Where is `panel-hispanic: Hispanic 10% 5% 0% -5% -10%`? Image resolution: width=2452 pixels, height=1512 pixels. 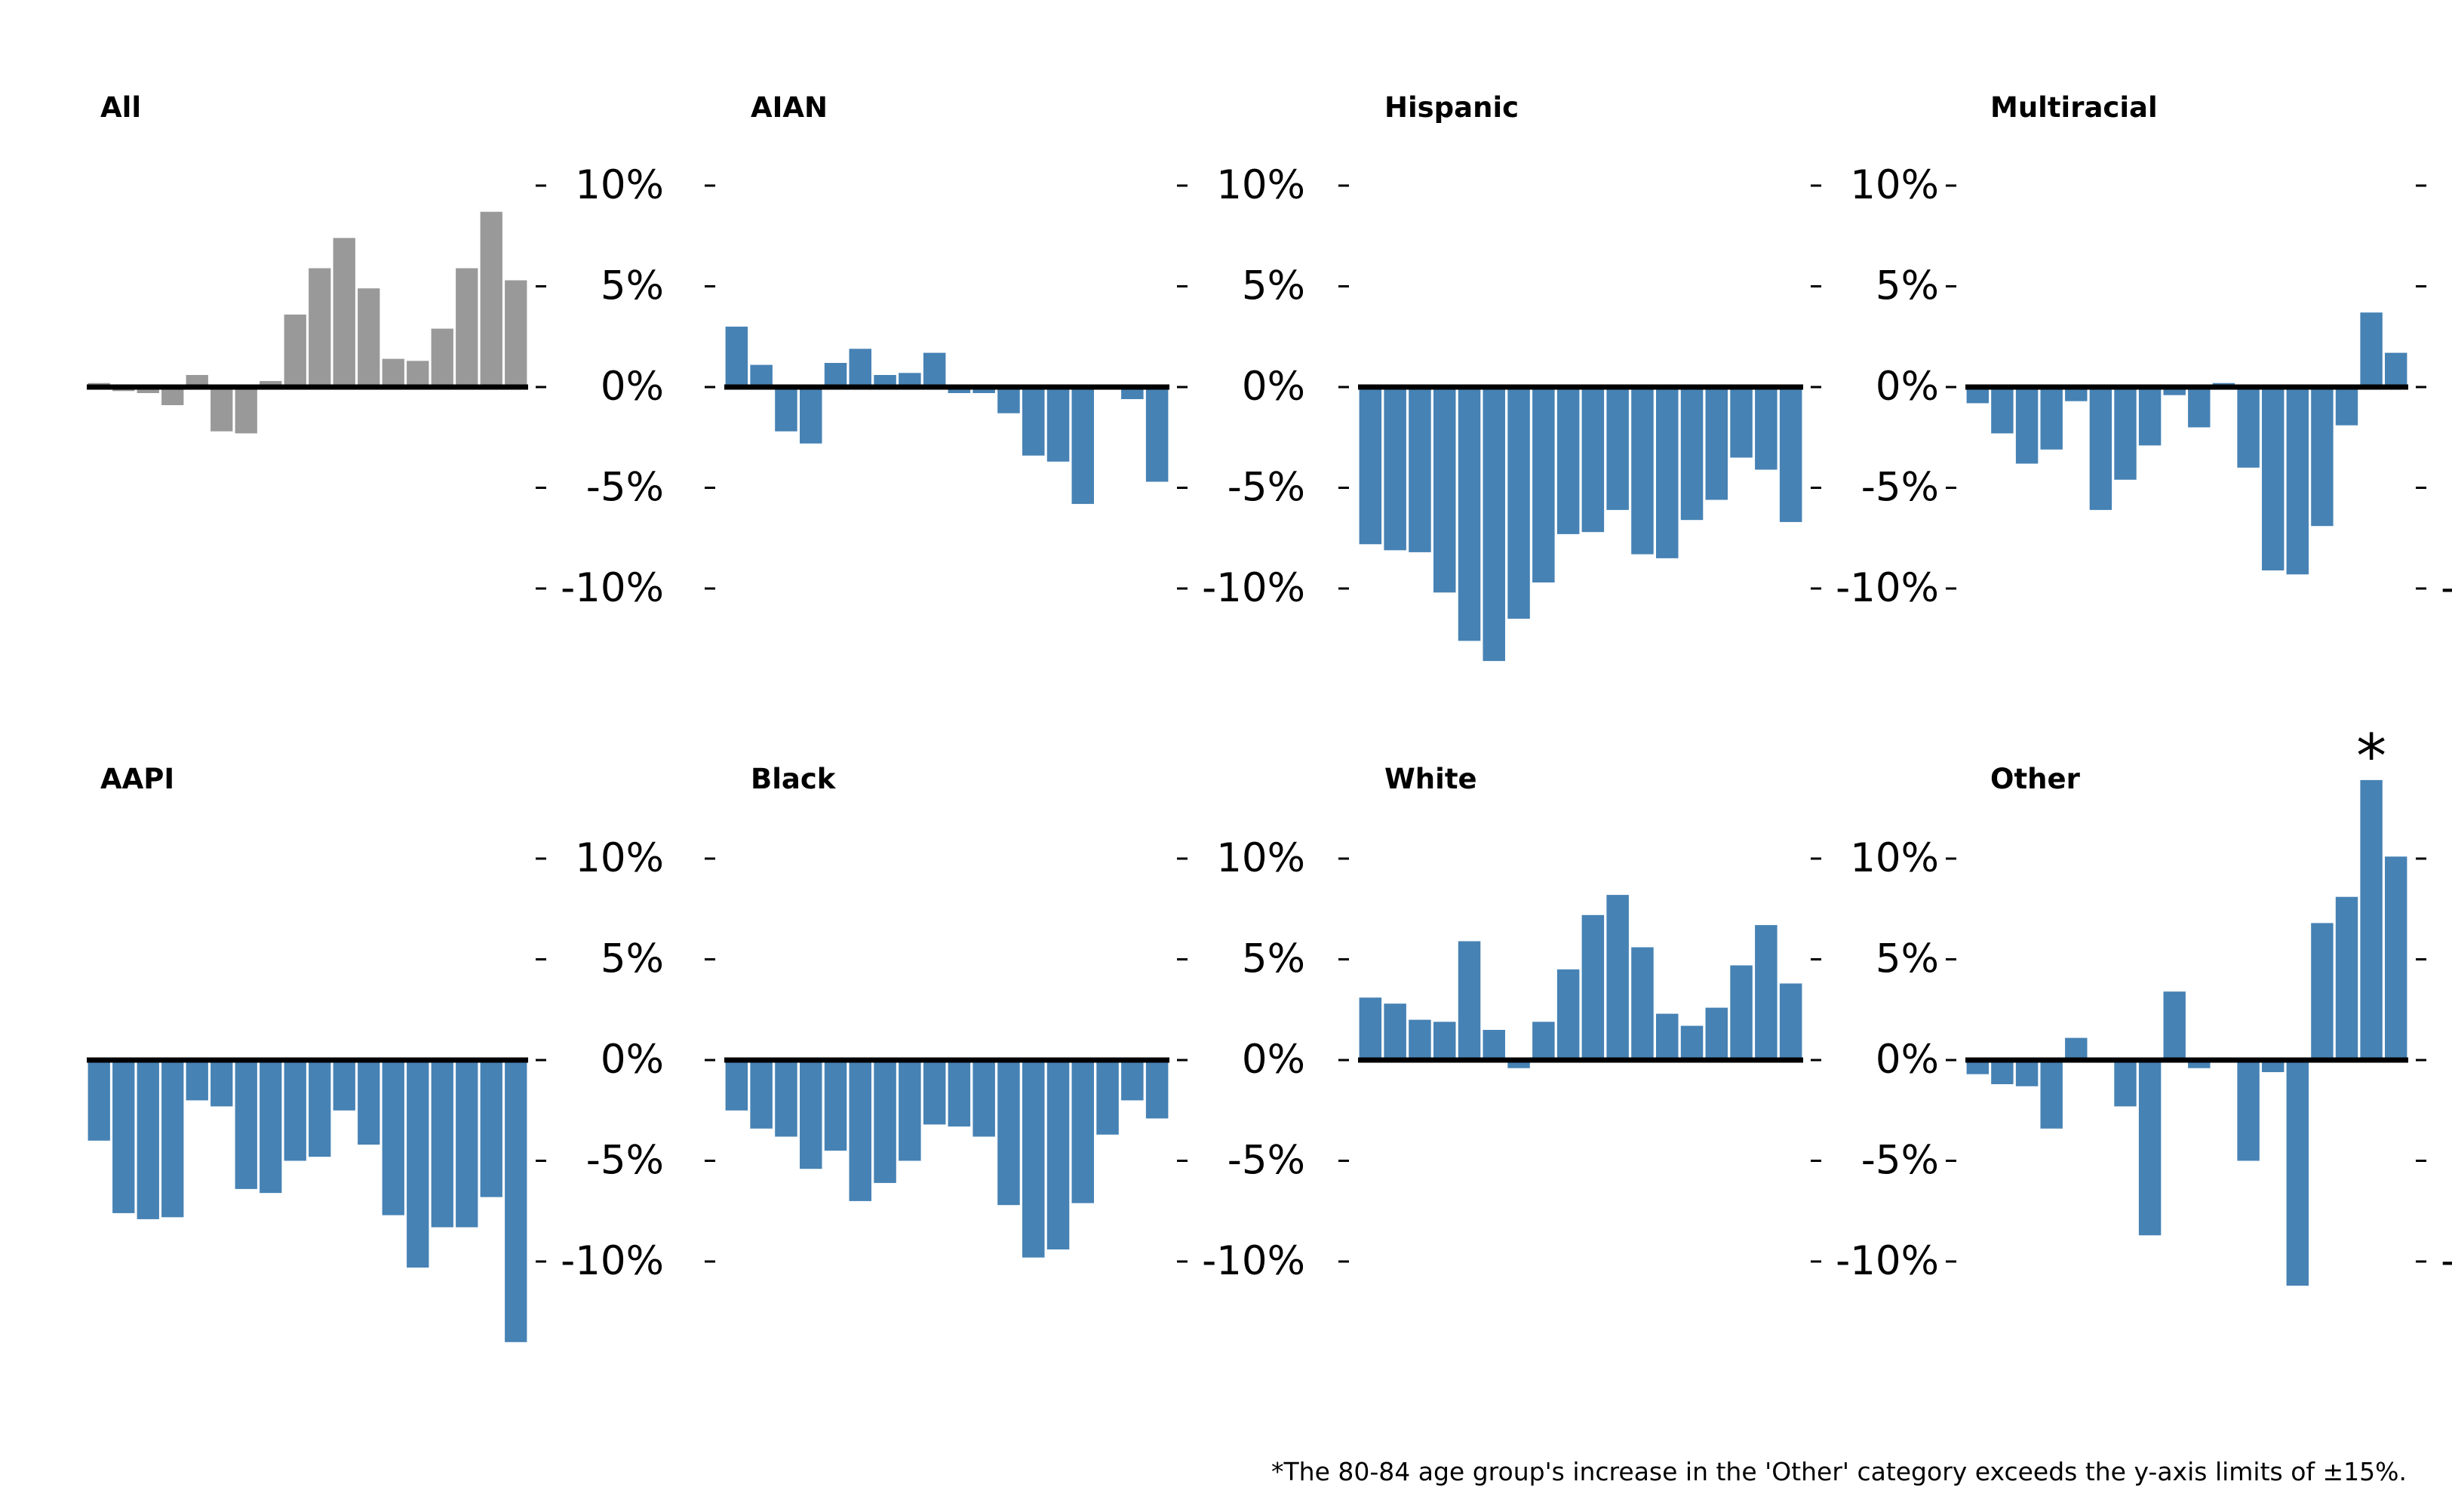
panel-hispanic: Hispanic 10% 5% 0% -5% -10% is located at coordinates (1657, 376).